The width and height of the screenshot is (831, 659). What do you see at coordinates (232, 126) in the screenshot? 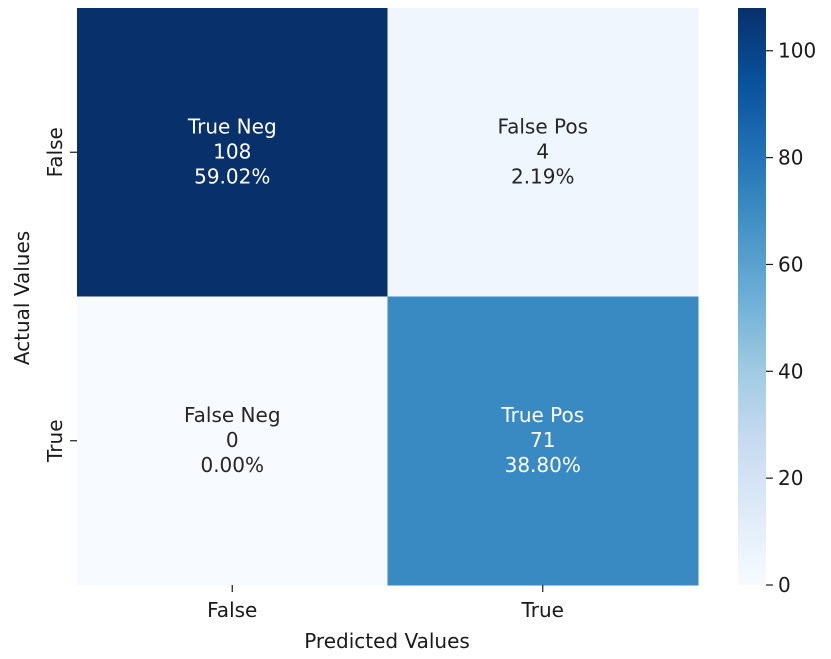
I see `cell-category-label: True Neg` at bounding box center [232, 126].